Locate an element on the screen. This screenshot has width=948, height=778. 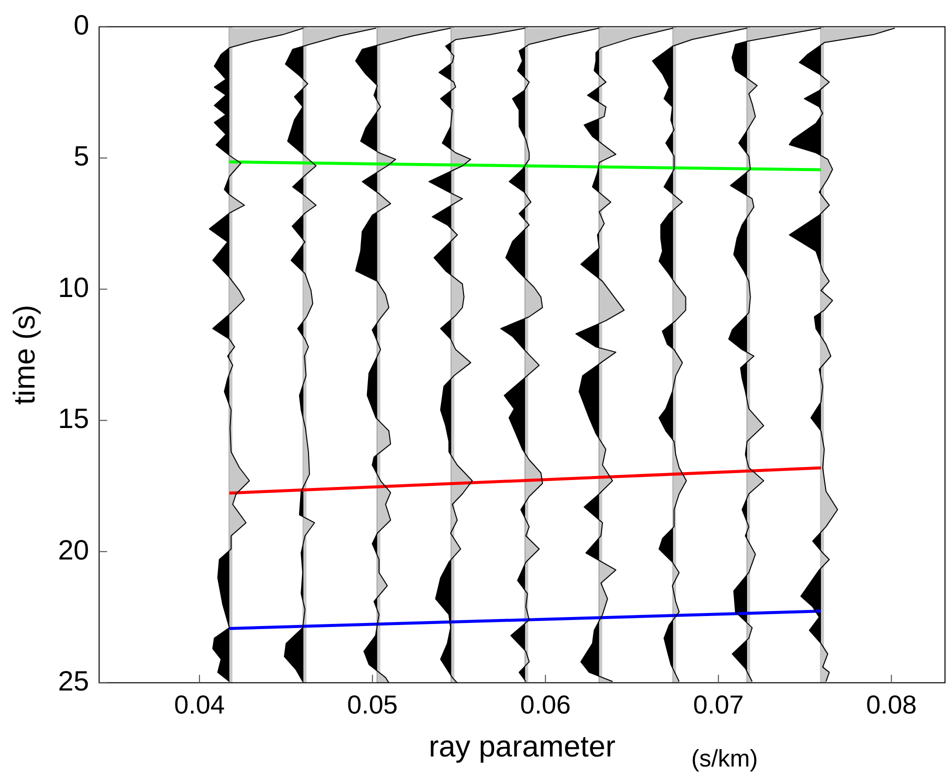
x-tick-label: 0.05 is located at coordinates (372, 705).